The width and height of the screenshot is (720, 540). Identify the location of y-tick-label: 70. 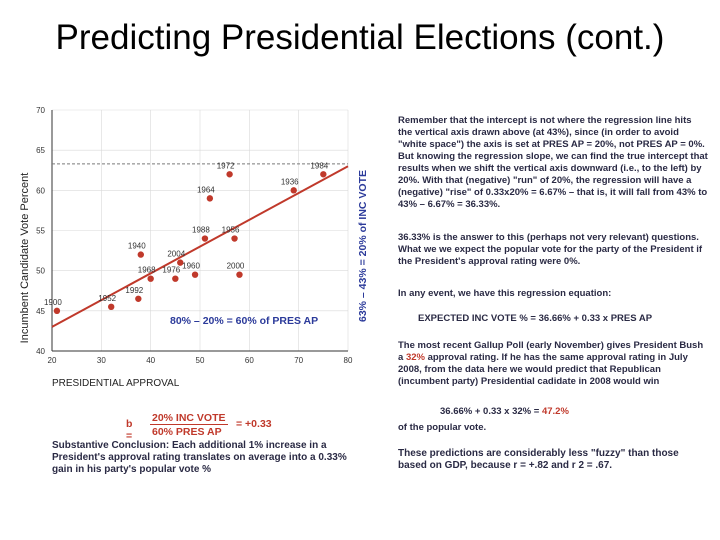
(40, 110).